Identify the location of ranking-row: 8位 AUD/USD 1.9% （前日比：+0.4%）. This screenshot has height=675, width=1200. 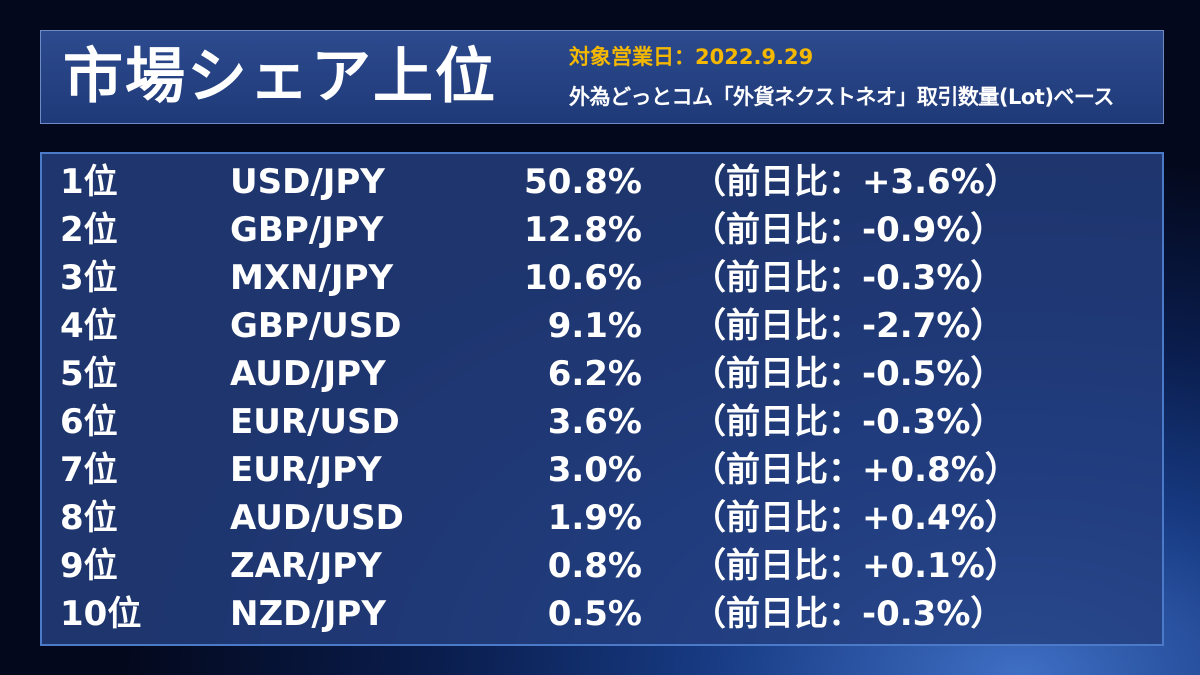
(602, 518).